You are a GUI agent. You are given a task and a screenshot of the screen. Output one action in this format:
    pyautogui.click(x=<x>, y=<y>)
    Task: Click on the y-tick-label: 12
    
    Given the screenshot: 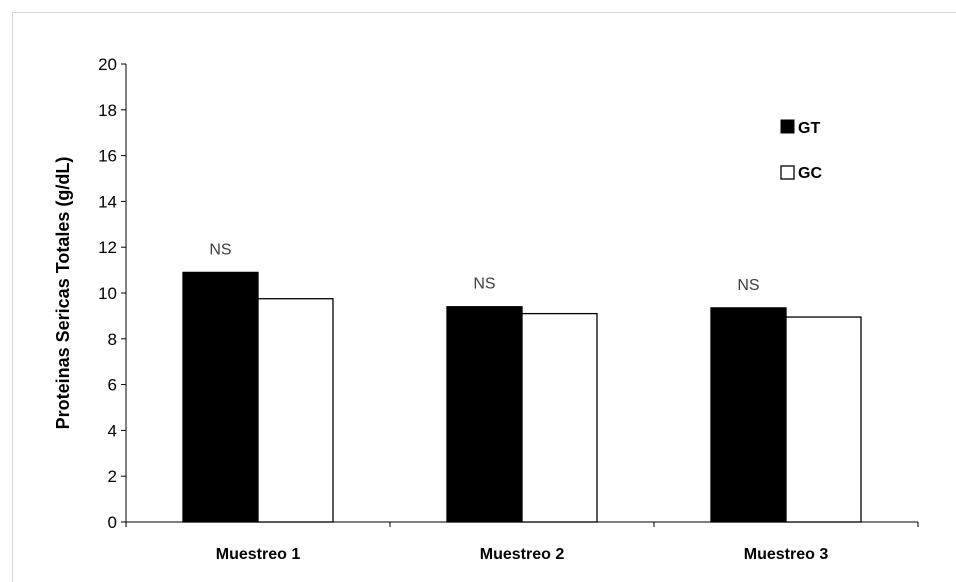 What is the action you would take?
    pyautogui.click(x=107, y=247)
    